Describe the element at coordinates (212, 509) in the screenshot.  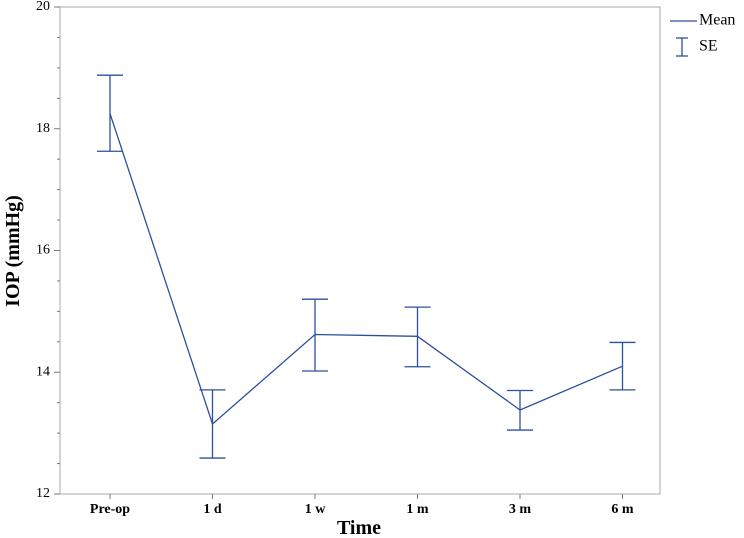
I see `x-tick-label: 1 d` at that location.